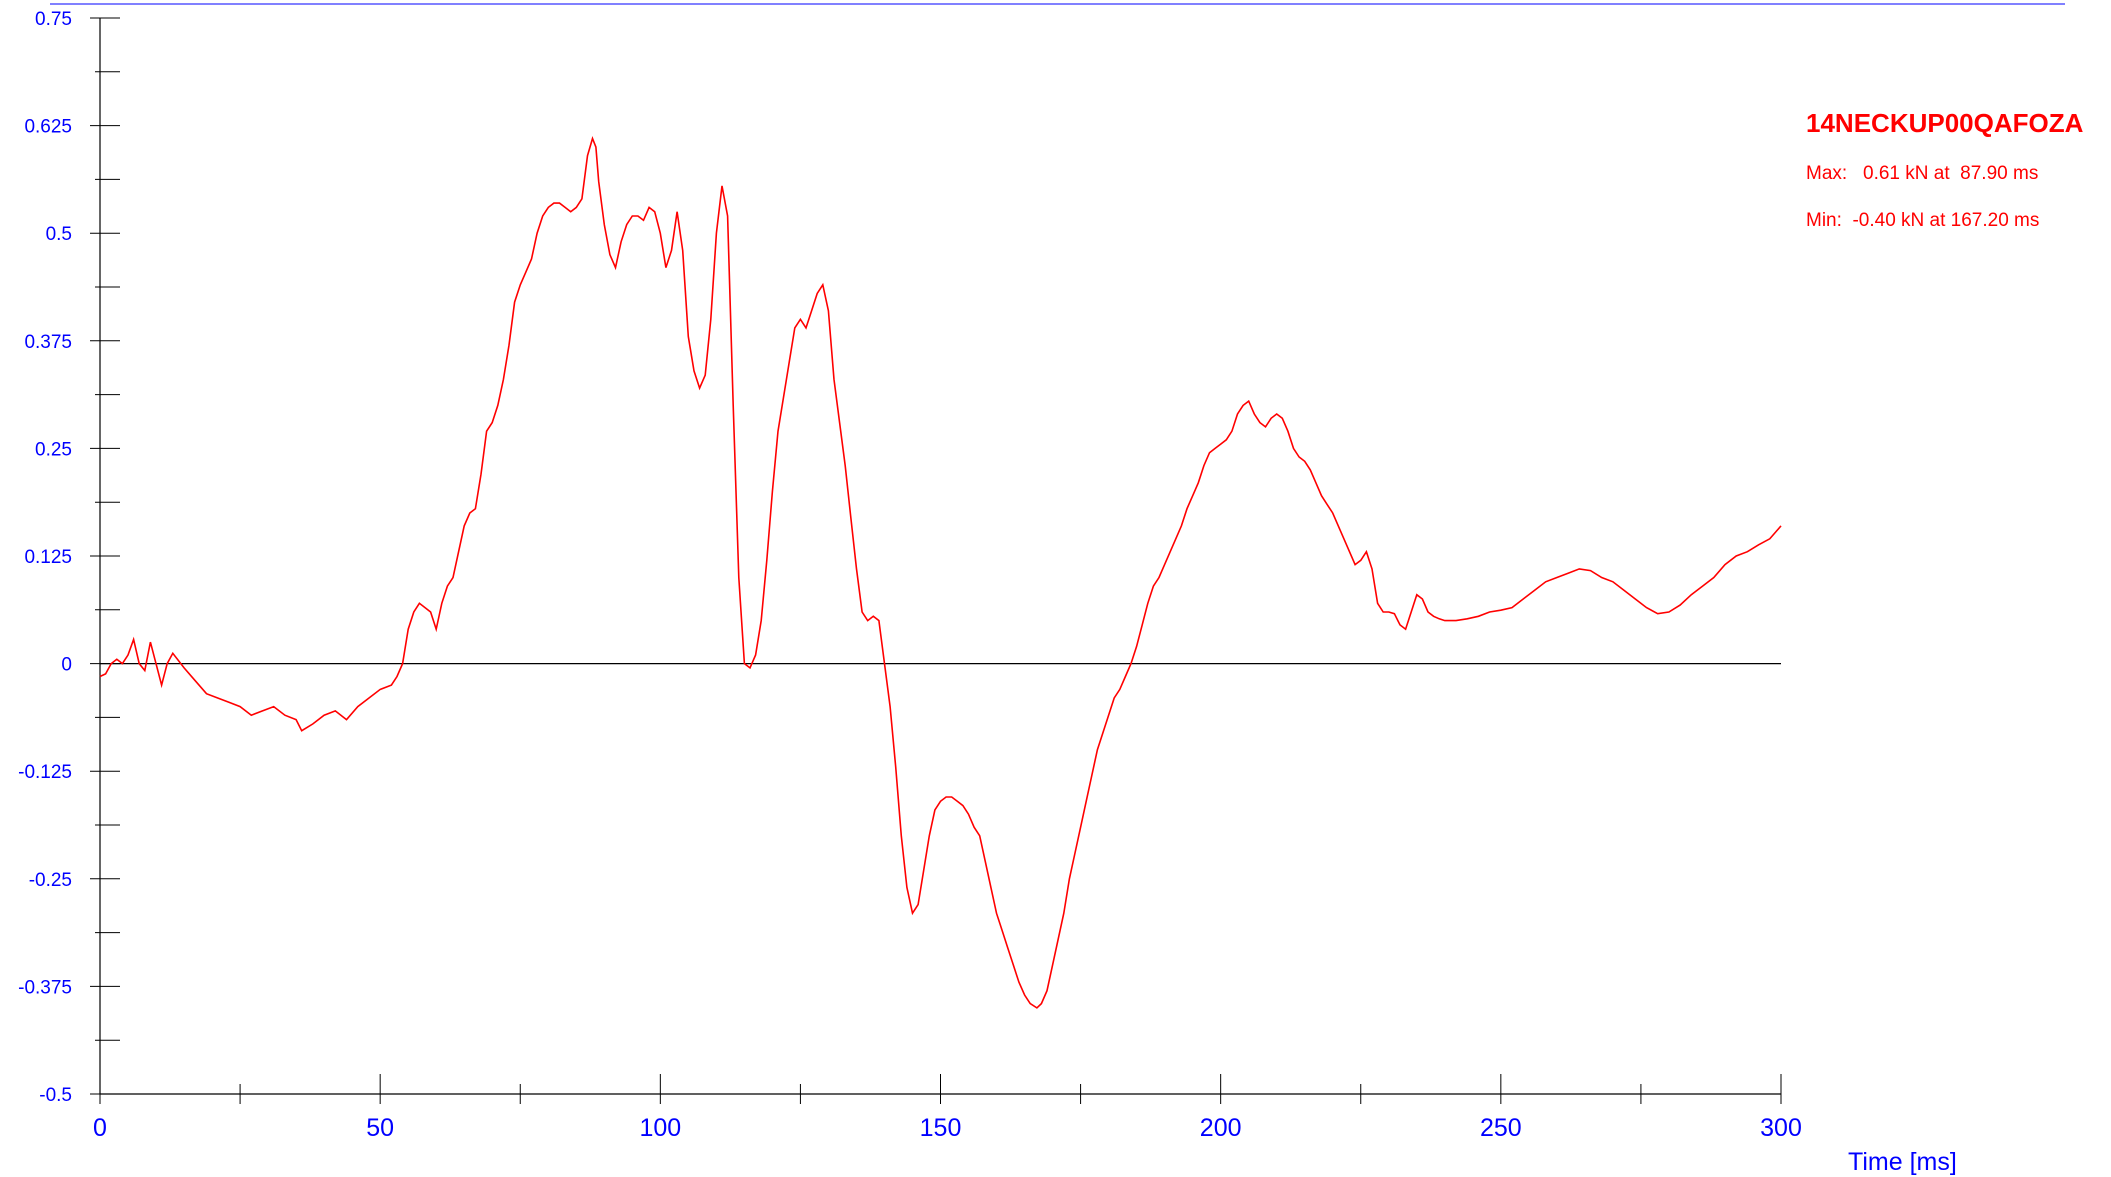 This screenshot has width=2111, height=1177. Describe the element at coordinates (947, 1108) in the screenshot. I see `x-axis: 0 50 100 150 200 250 300` at that location.